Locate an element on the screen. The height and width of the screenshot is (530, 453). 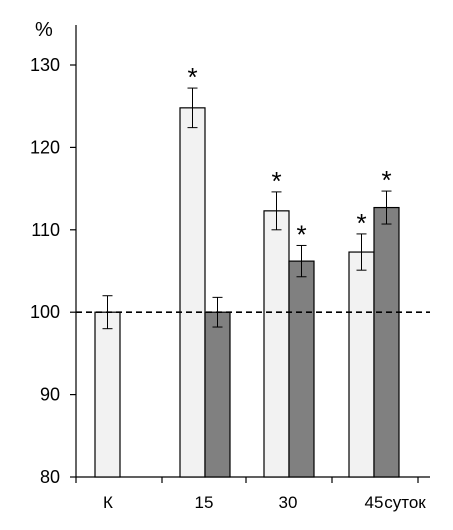
y-axis-label: % is located at coordinates (44, 30).